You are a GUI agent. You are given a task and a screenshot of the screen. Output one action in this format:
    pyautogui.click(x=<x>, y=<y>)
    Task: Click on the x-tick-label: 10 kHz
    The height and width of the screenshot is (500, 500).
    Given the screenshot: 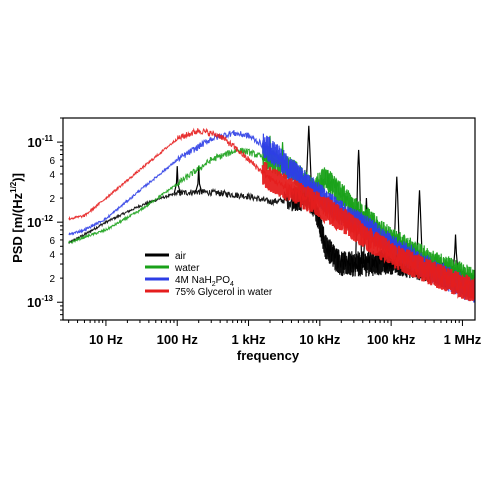 What is the action you would take?
    pyautogui.click(x=320, y=339)
    